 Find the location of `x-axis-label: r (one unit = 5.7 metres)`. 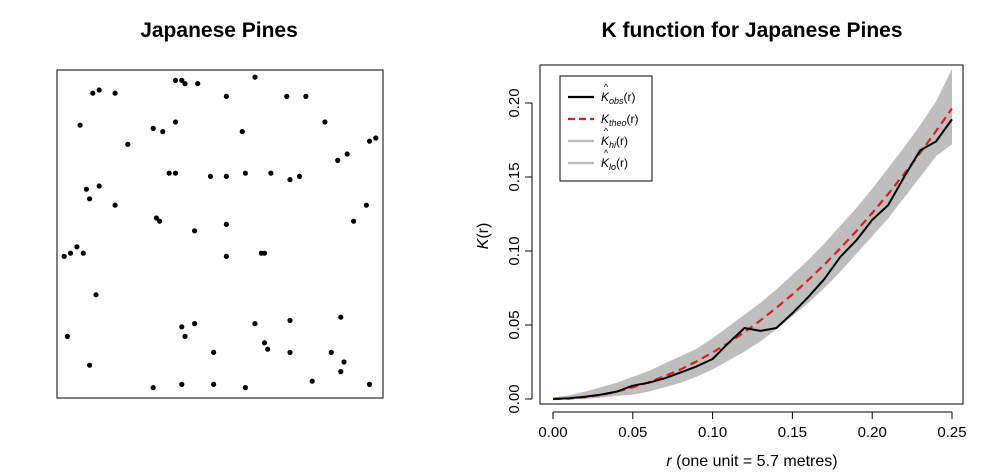

x-axis-label: r (one unit = 5.7 metres) is located at coordinates (751, 461).